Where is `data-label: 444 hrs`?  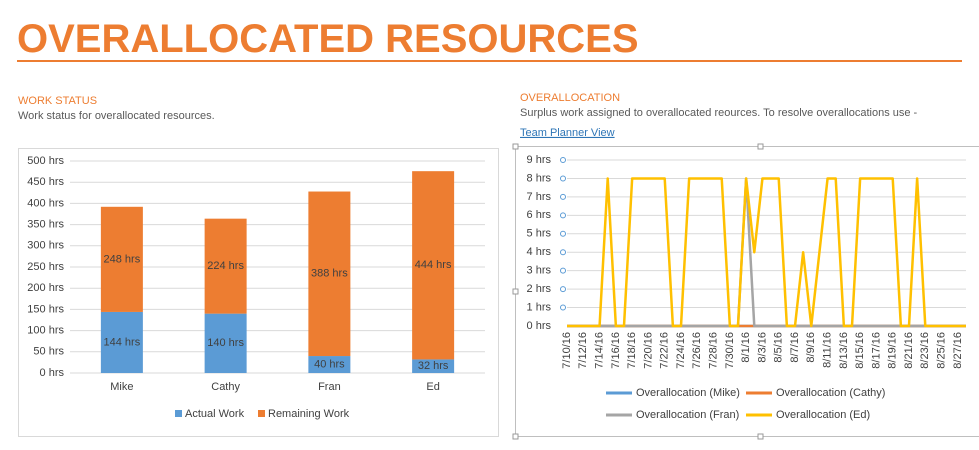
data-label: 444 hrs is located at coordinates (433, 265).